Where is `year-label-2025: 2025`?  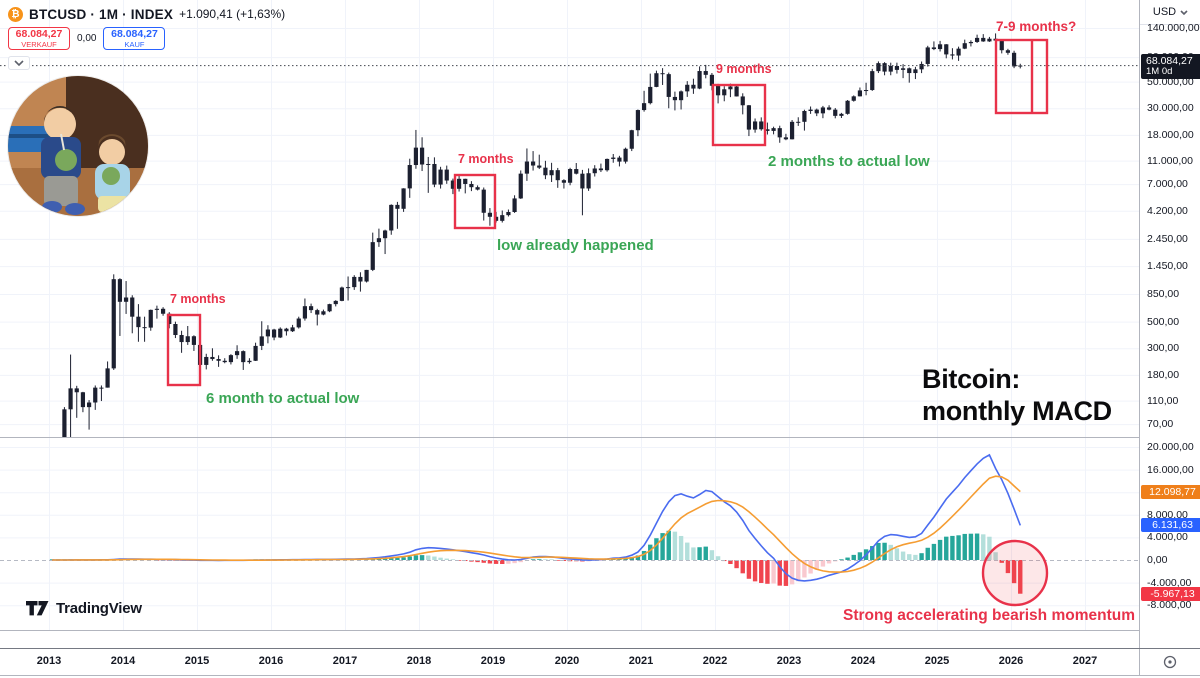
year-label-2025: 2025 is located at coordinates (937, 661).